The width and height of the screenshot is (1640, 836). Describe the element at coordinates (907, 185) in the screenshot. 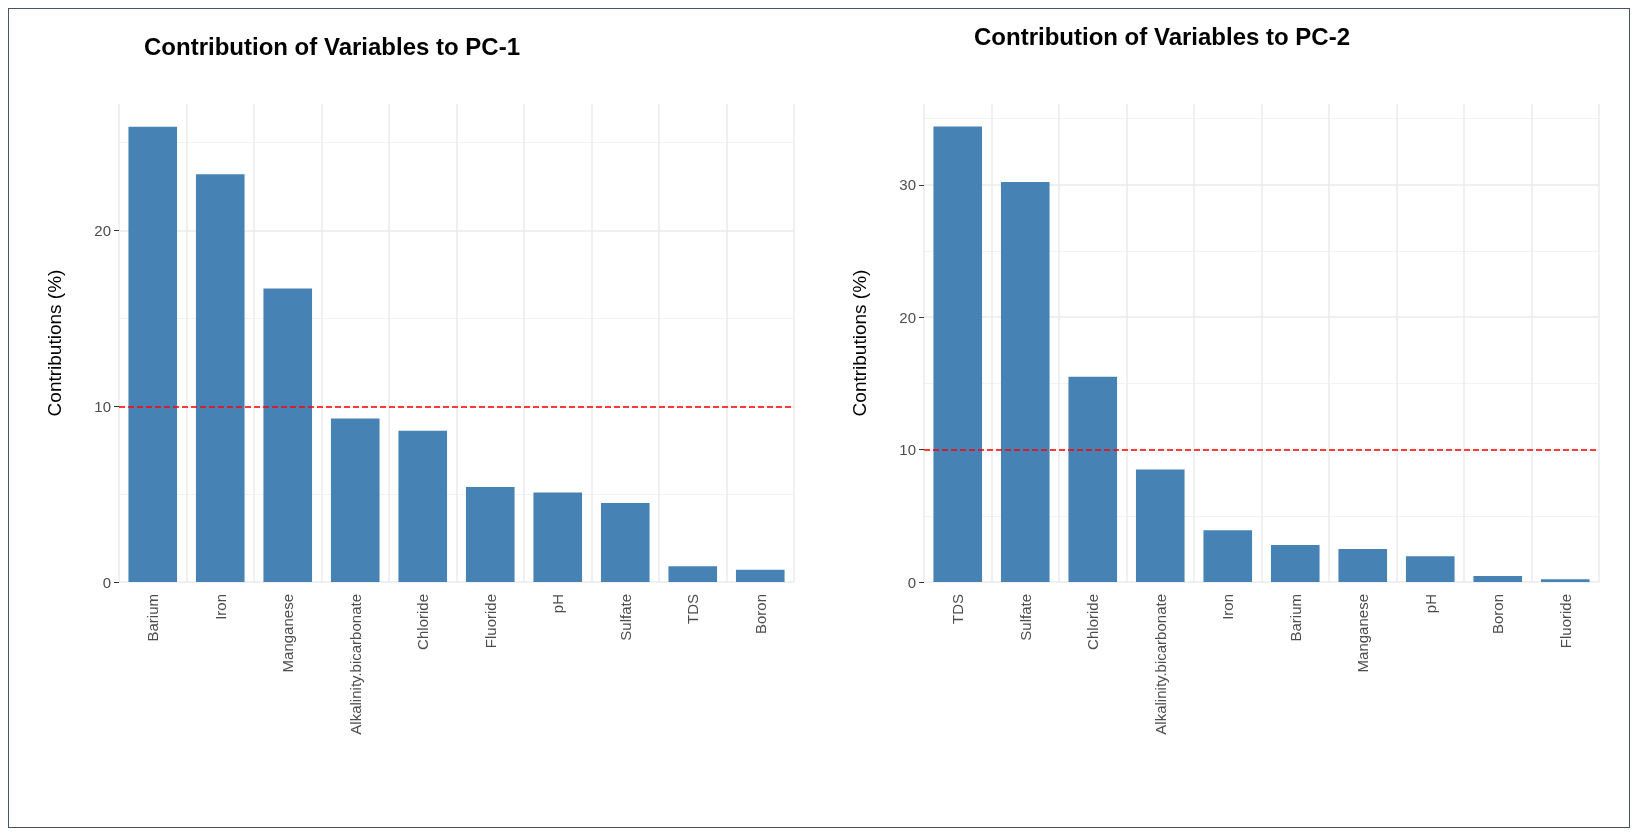

I see `y-tick-label: 30` at that location.